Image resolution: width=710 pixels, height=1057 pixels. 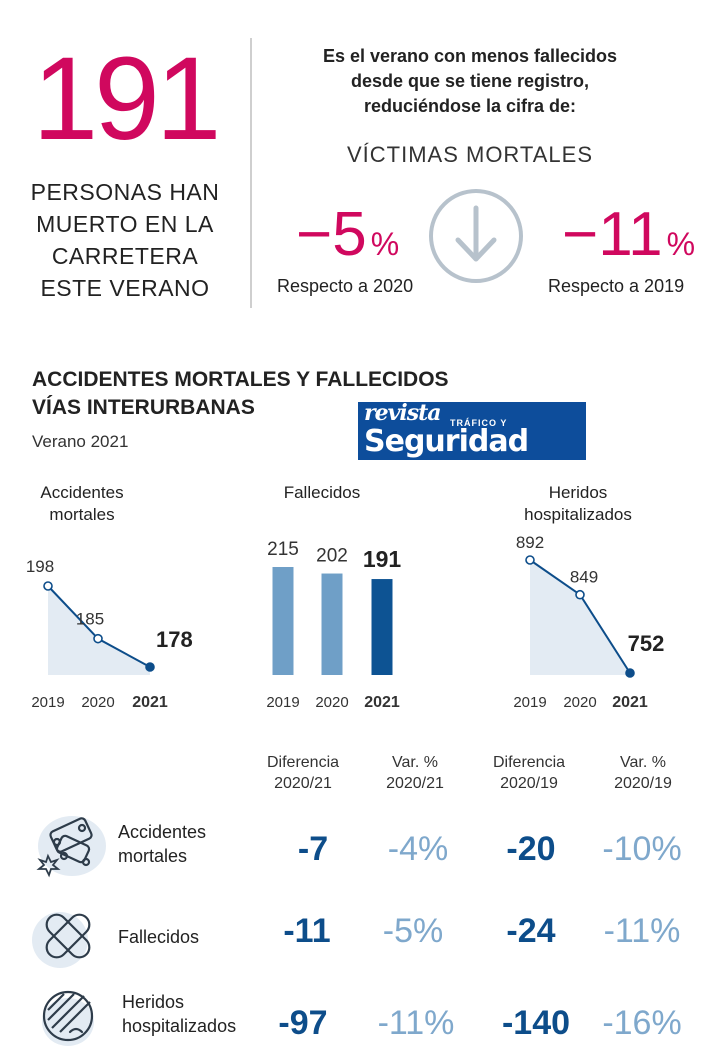 I want to click on value-cell: -24, so click(x=531, y=931).